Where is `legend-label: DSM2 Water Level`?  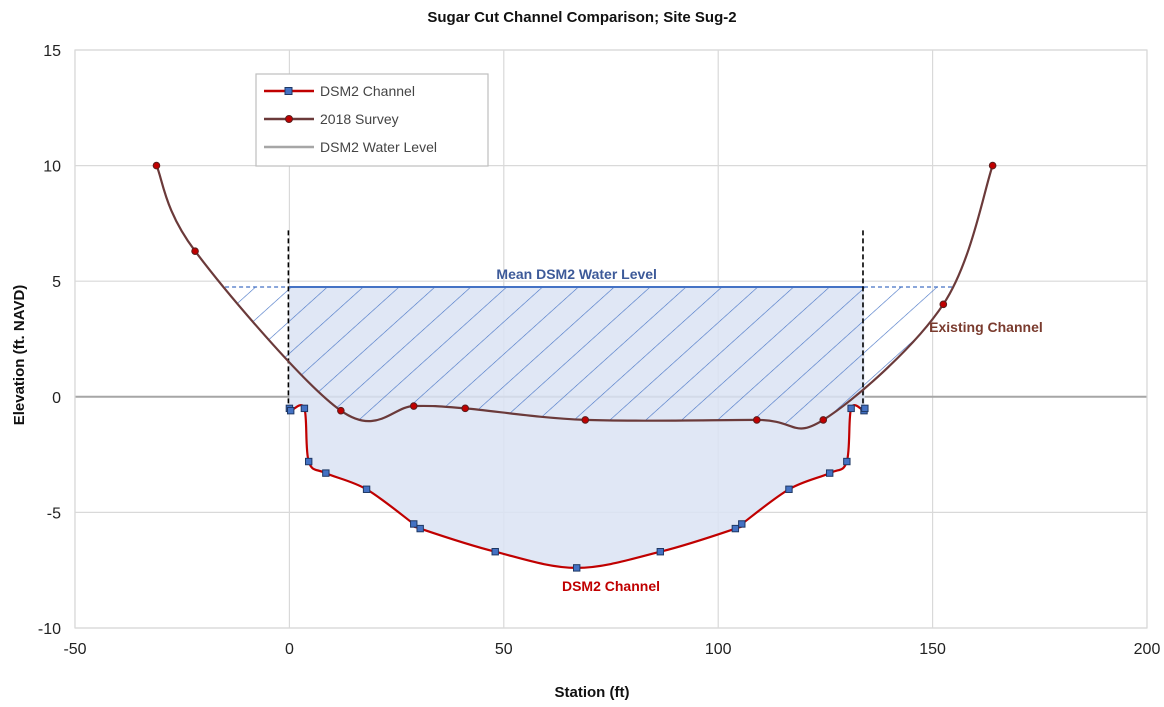
legend-label: DSM2 Water Level is located at coordinates (378, 147).